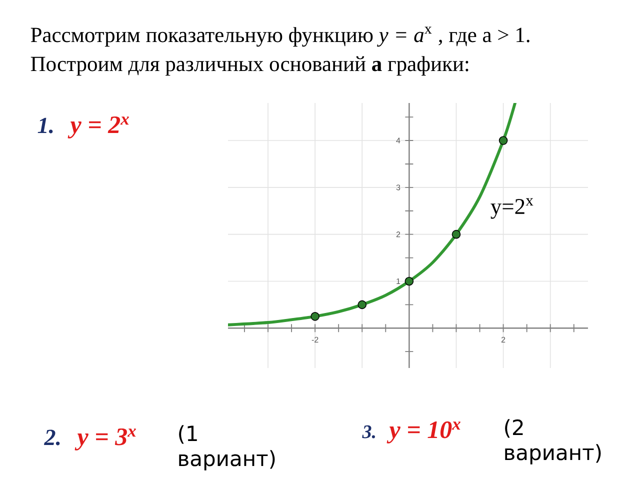  I want to click on text: (1 вариант), so click(227, 447).